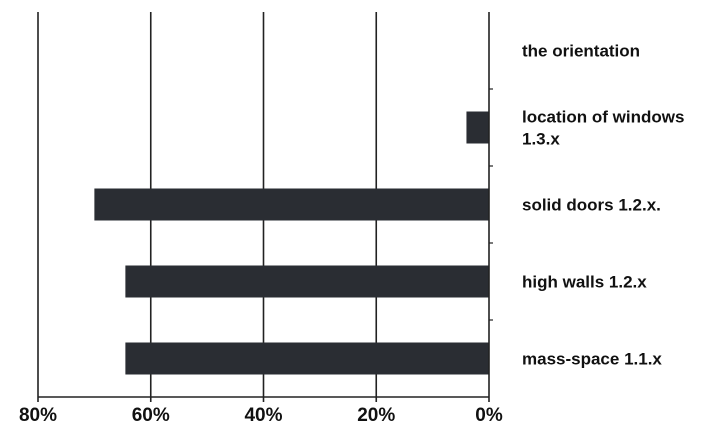 This screenshot has width=724, height=428. Describe the element at coordinates (591, 205) in the screenshot. I see `category-label: solid doors 1.2.x.` at that location.